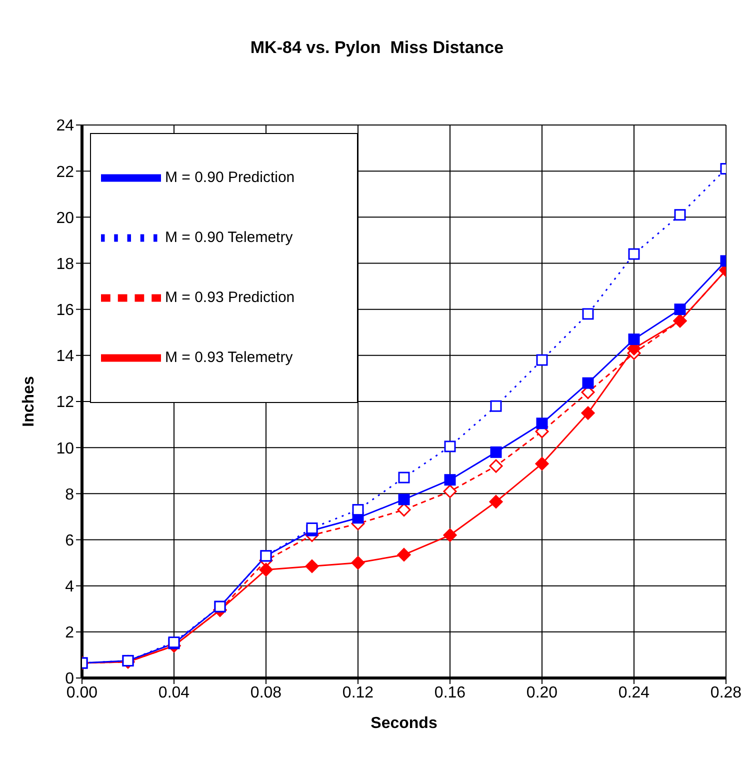  Describe the element at coordinates (65, 172) in the screenshot. I see `y-tick-label: 22` at that location.